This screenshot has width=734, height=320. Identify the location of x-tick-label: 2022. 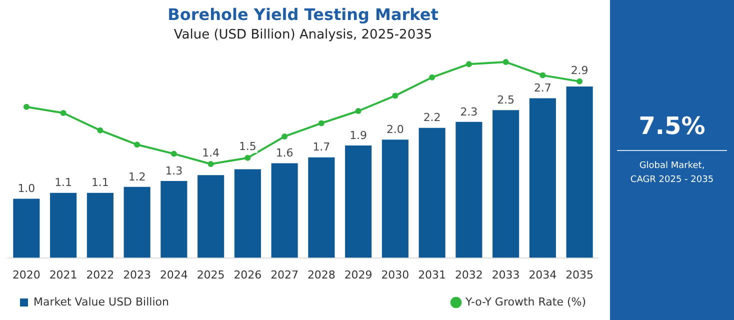
(100, 275).